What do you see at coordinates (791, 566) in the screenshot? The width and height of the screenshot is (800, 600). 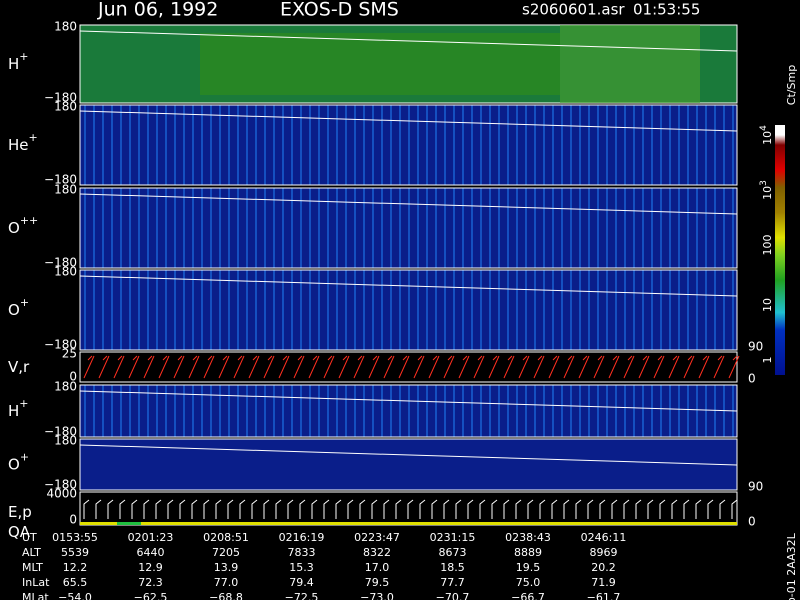 I see `footer-note: Feb-01 2AA32L` at bounding box center [791, 566].